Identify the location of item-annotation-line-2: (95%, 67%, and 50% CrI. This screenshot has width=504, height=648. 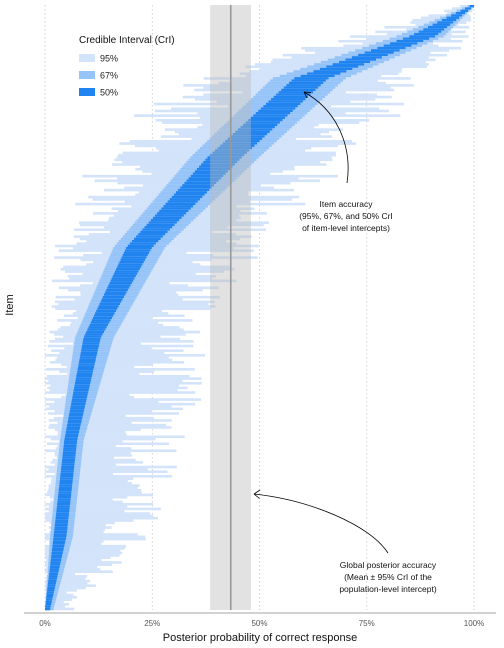
(346, 216).